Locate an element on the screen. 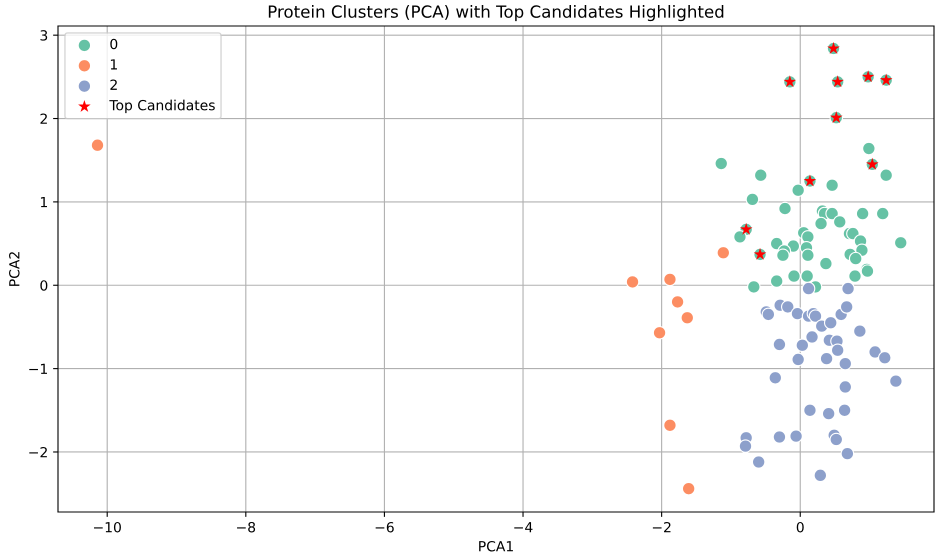  y-tick-label: 1 is located at coordinates (43, 202).